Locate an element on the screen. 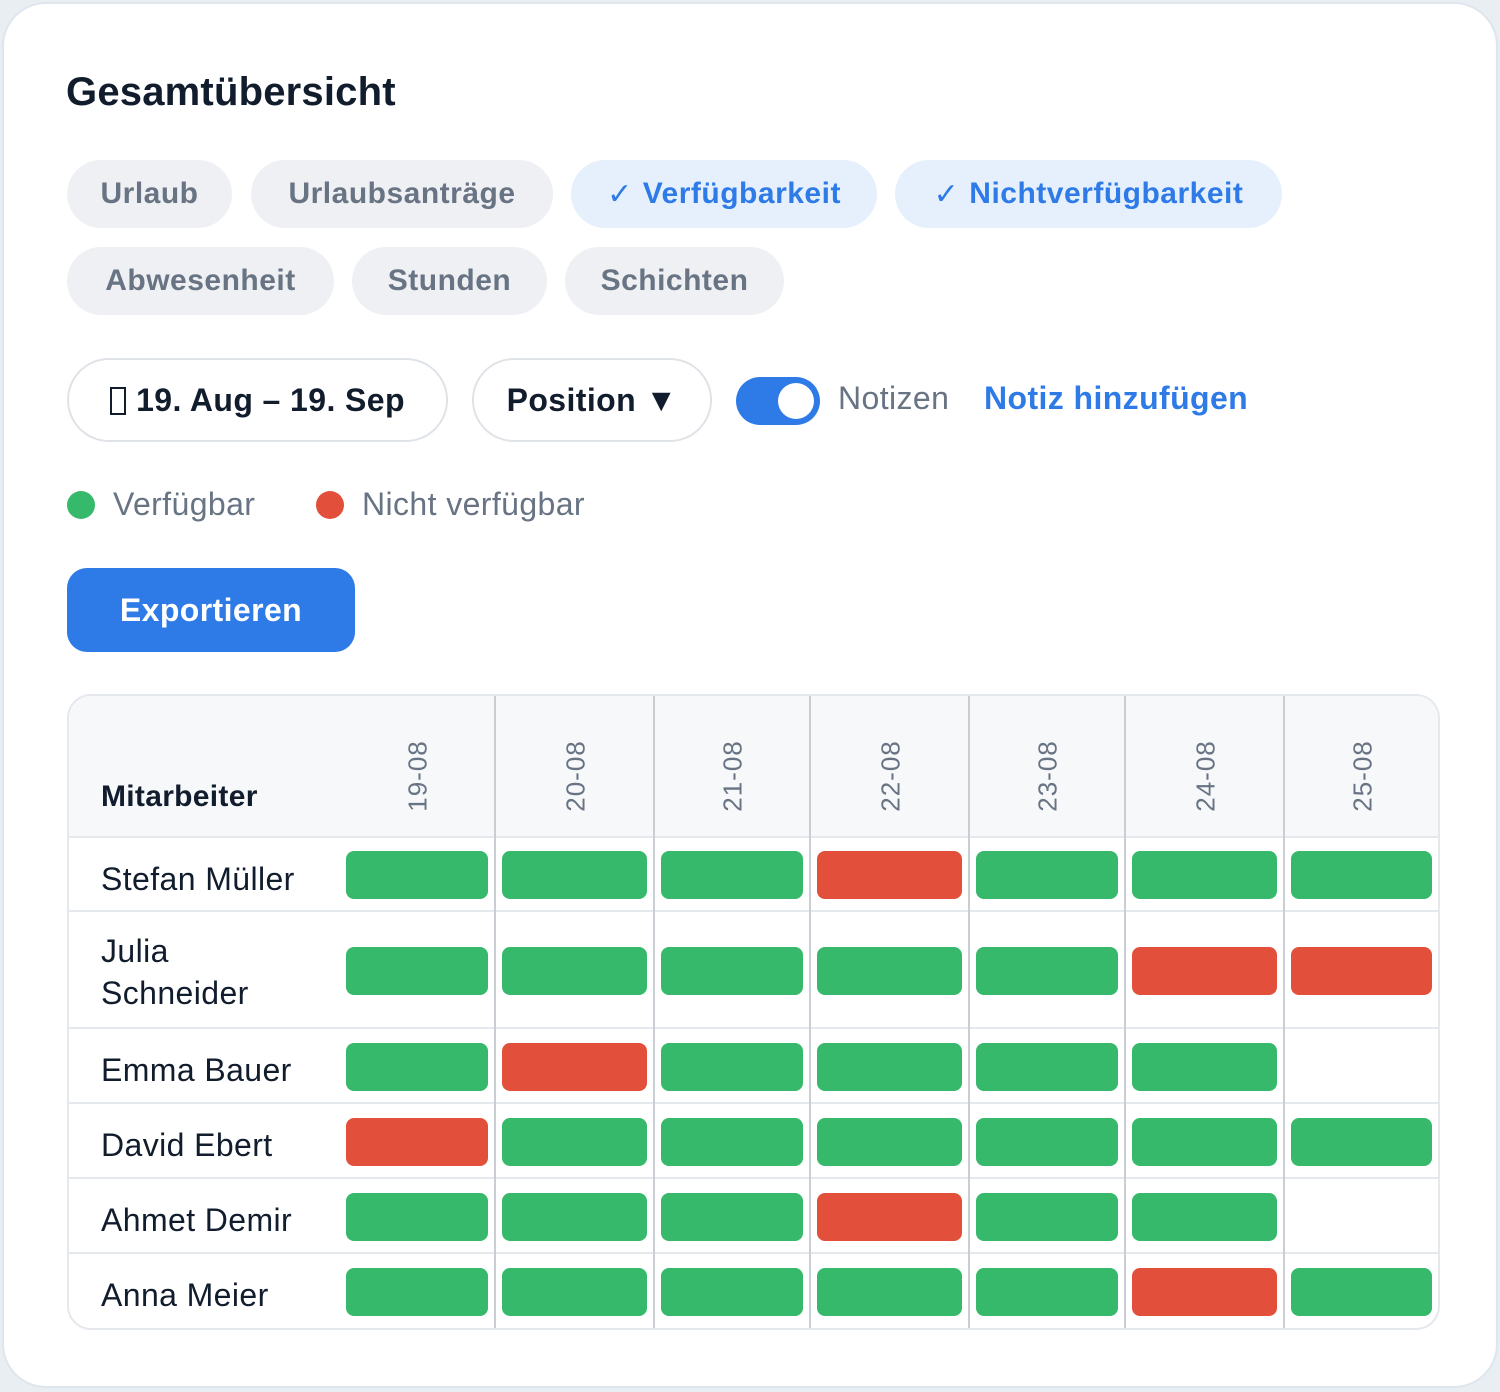 The width and height of the screenshot is (1500, 1392). filter-chip-verfuegbarkeit: ✓ Verfügbarkeit is located at coordinates (724, 194).